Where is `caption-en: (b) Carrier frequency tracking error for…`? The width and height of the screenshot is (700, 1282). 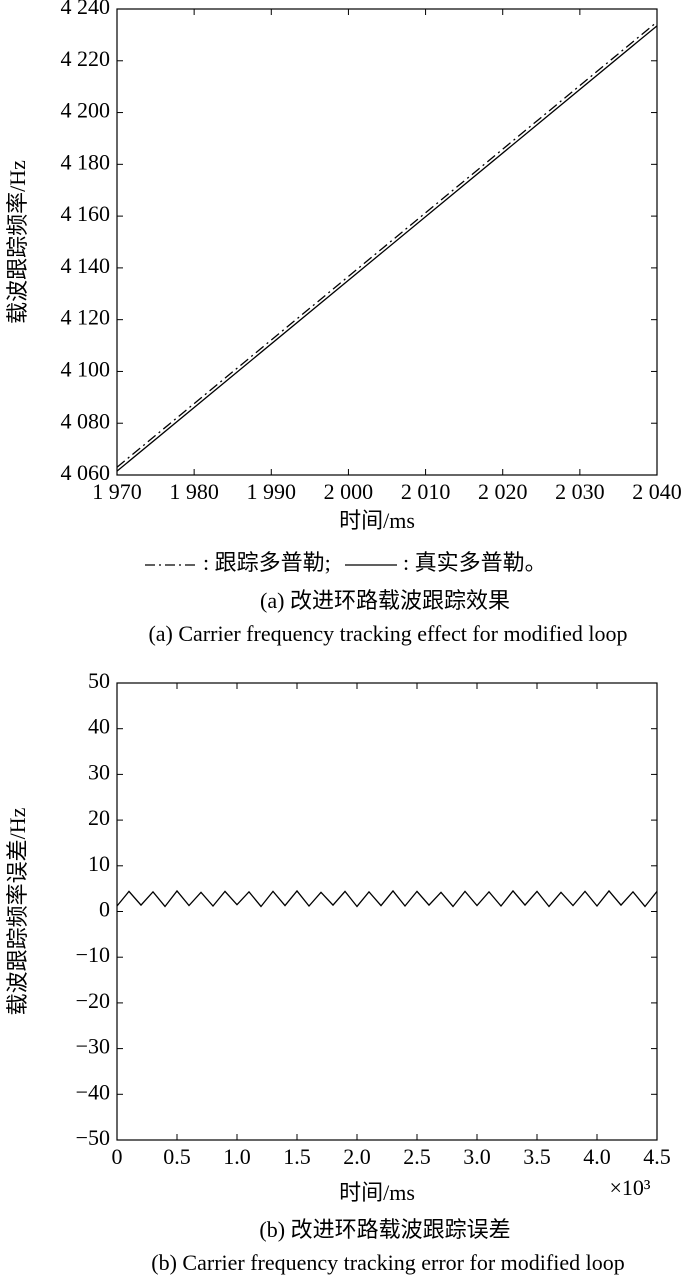 caption-en: (b) Carrier frequency tracking error for… is located at coordinates (387, 1262).